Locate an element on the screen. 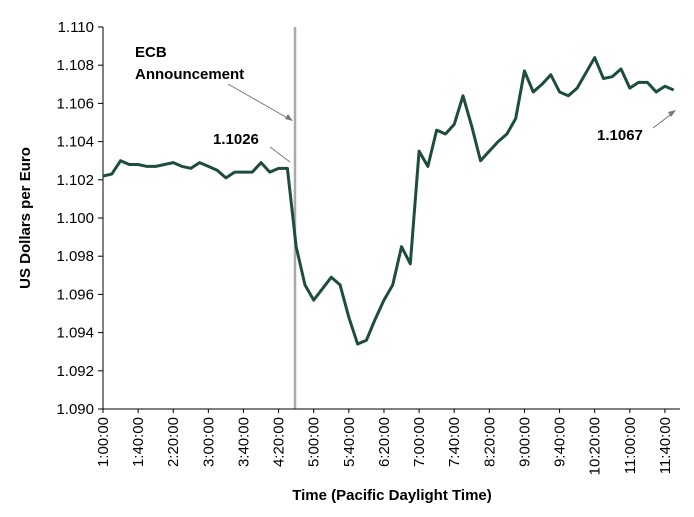  x-tick-label: 11:00:00 is located at coordinates (630, 445).